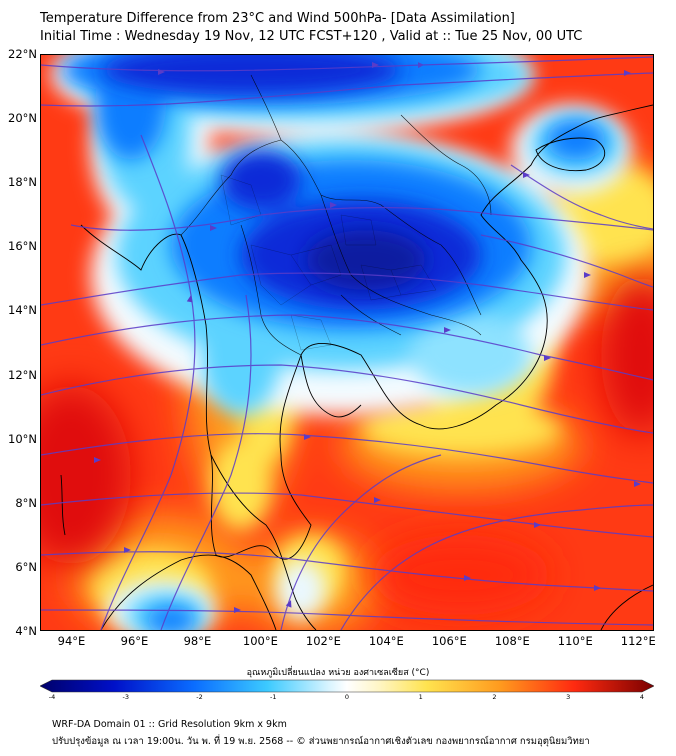 This screenshot has height=756, width=676. I want to click on lon-label: 102°E, so click(323, 641).